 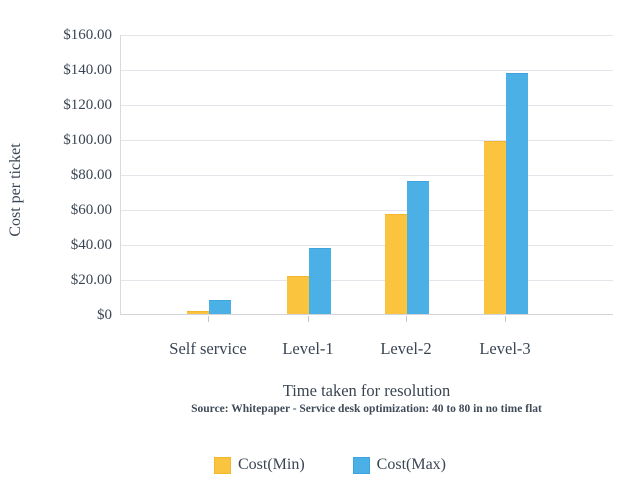 I want to click on legend-label: Cost(Min), so click(x=271, y=464).